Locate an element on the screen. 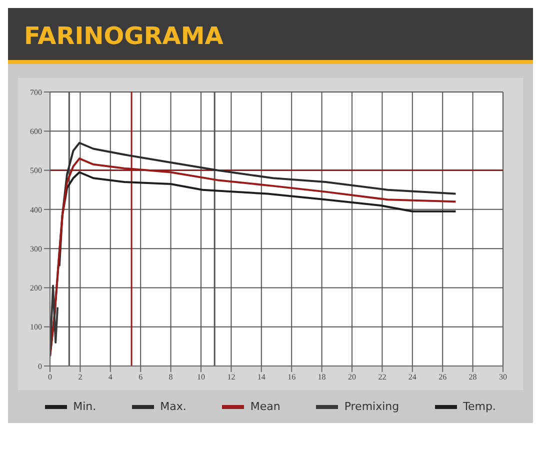 This screenshot has height=459, width=541. x-tick-label: 20 is located at coordinates (352, 377).